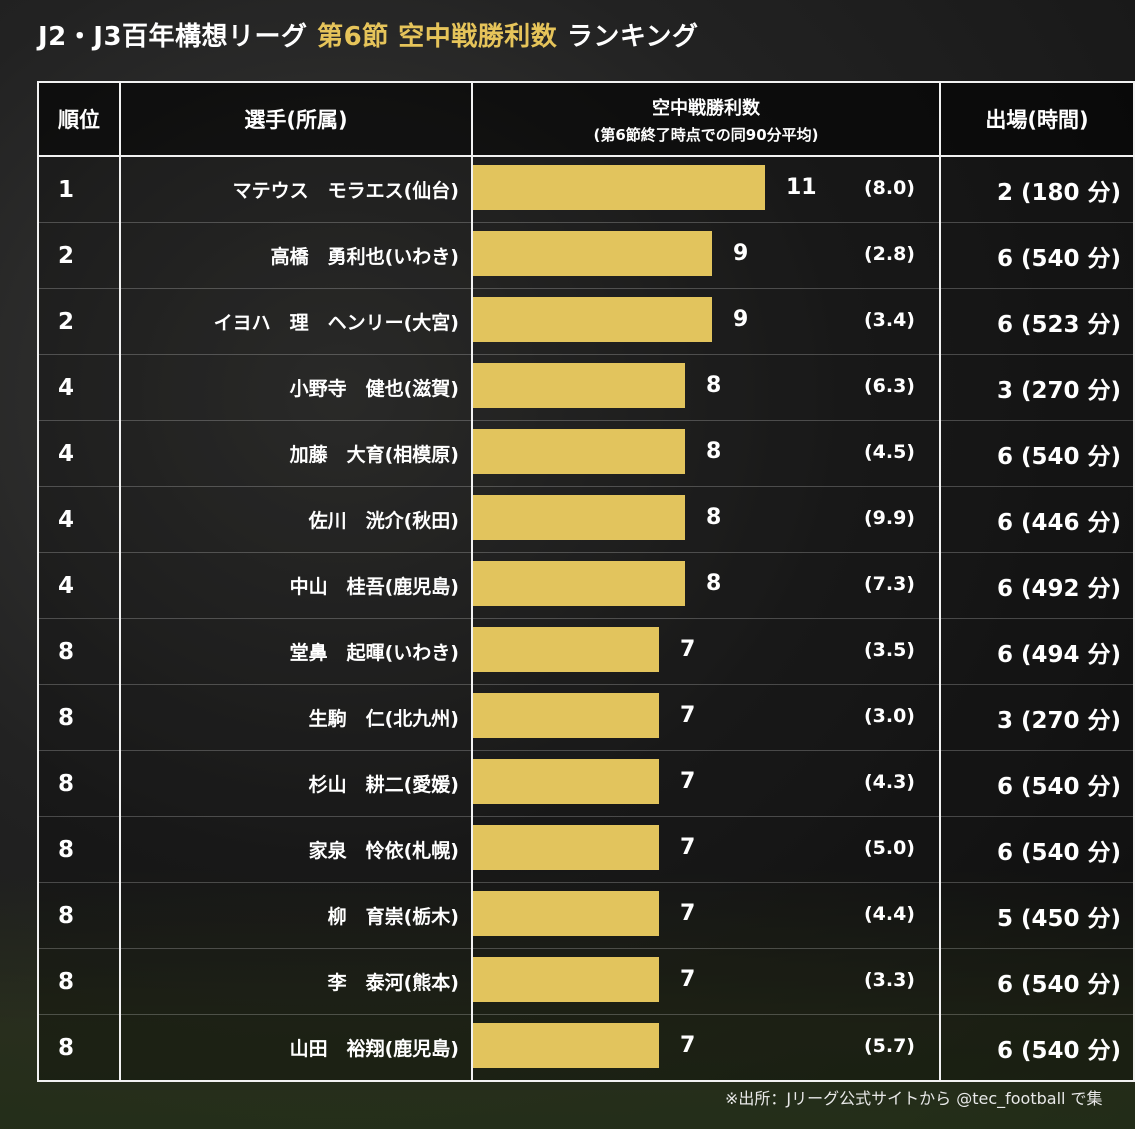 Image resolution: width=1135 pixels, height=1129 pixels. Describe the element at coordinates (1036, 915) in the screenshot. I see `appearances-value: 5 (450 分)` at that location.